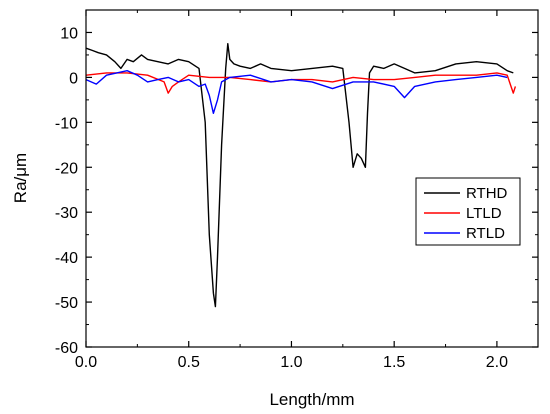 The image size is (550, 414). I want to click on legend-label-rthd: RTHD, so click(487, 193).